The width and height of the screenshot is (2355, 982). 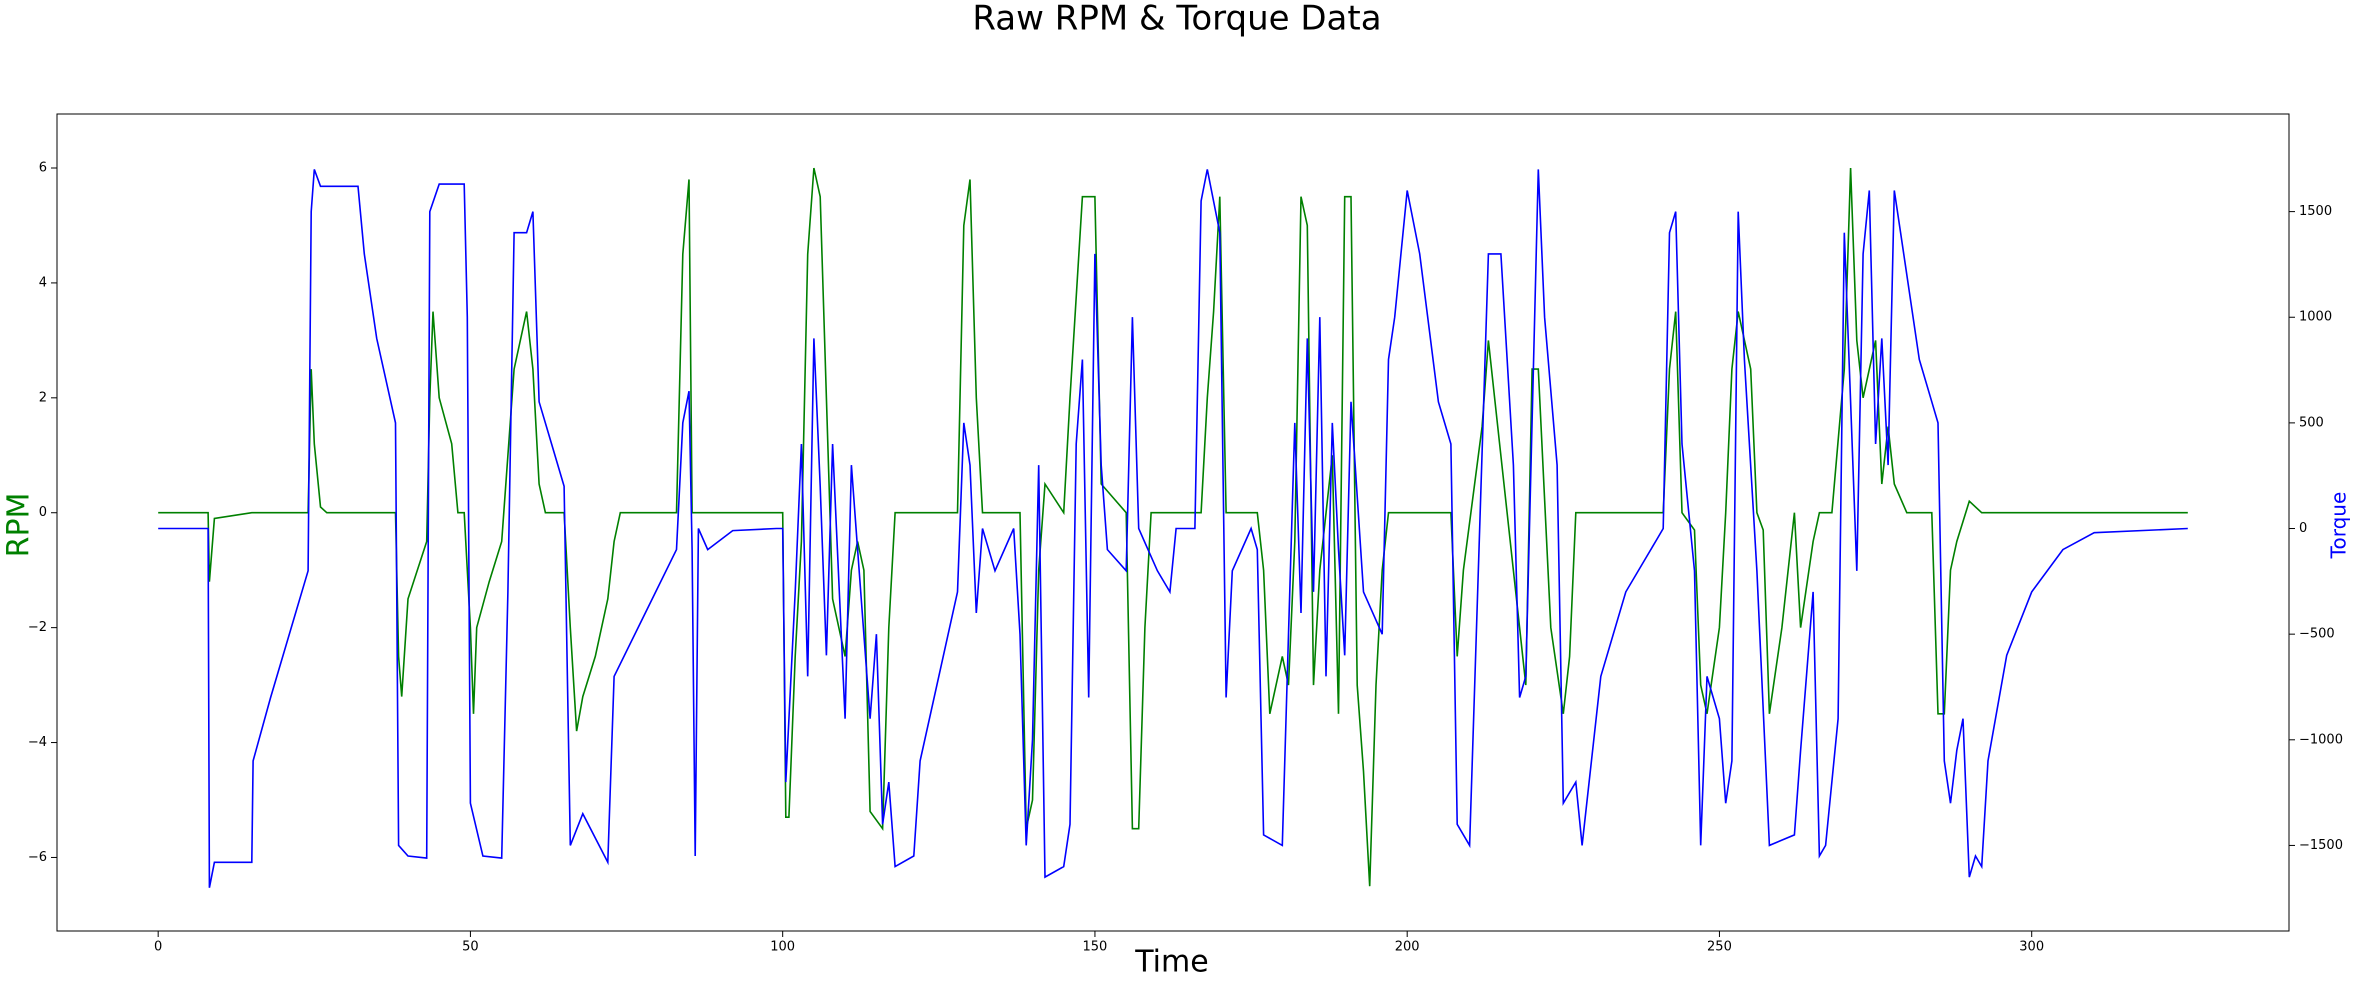 I want to click on y-tick-label: −6, so click(x=37, y=857).